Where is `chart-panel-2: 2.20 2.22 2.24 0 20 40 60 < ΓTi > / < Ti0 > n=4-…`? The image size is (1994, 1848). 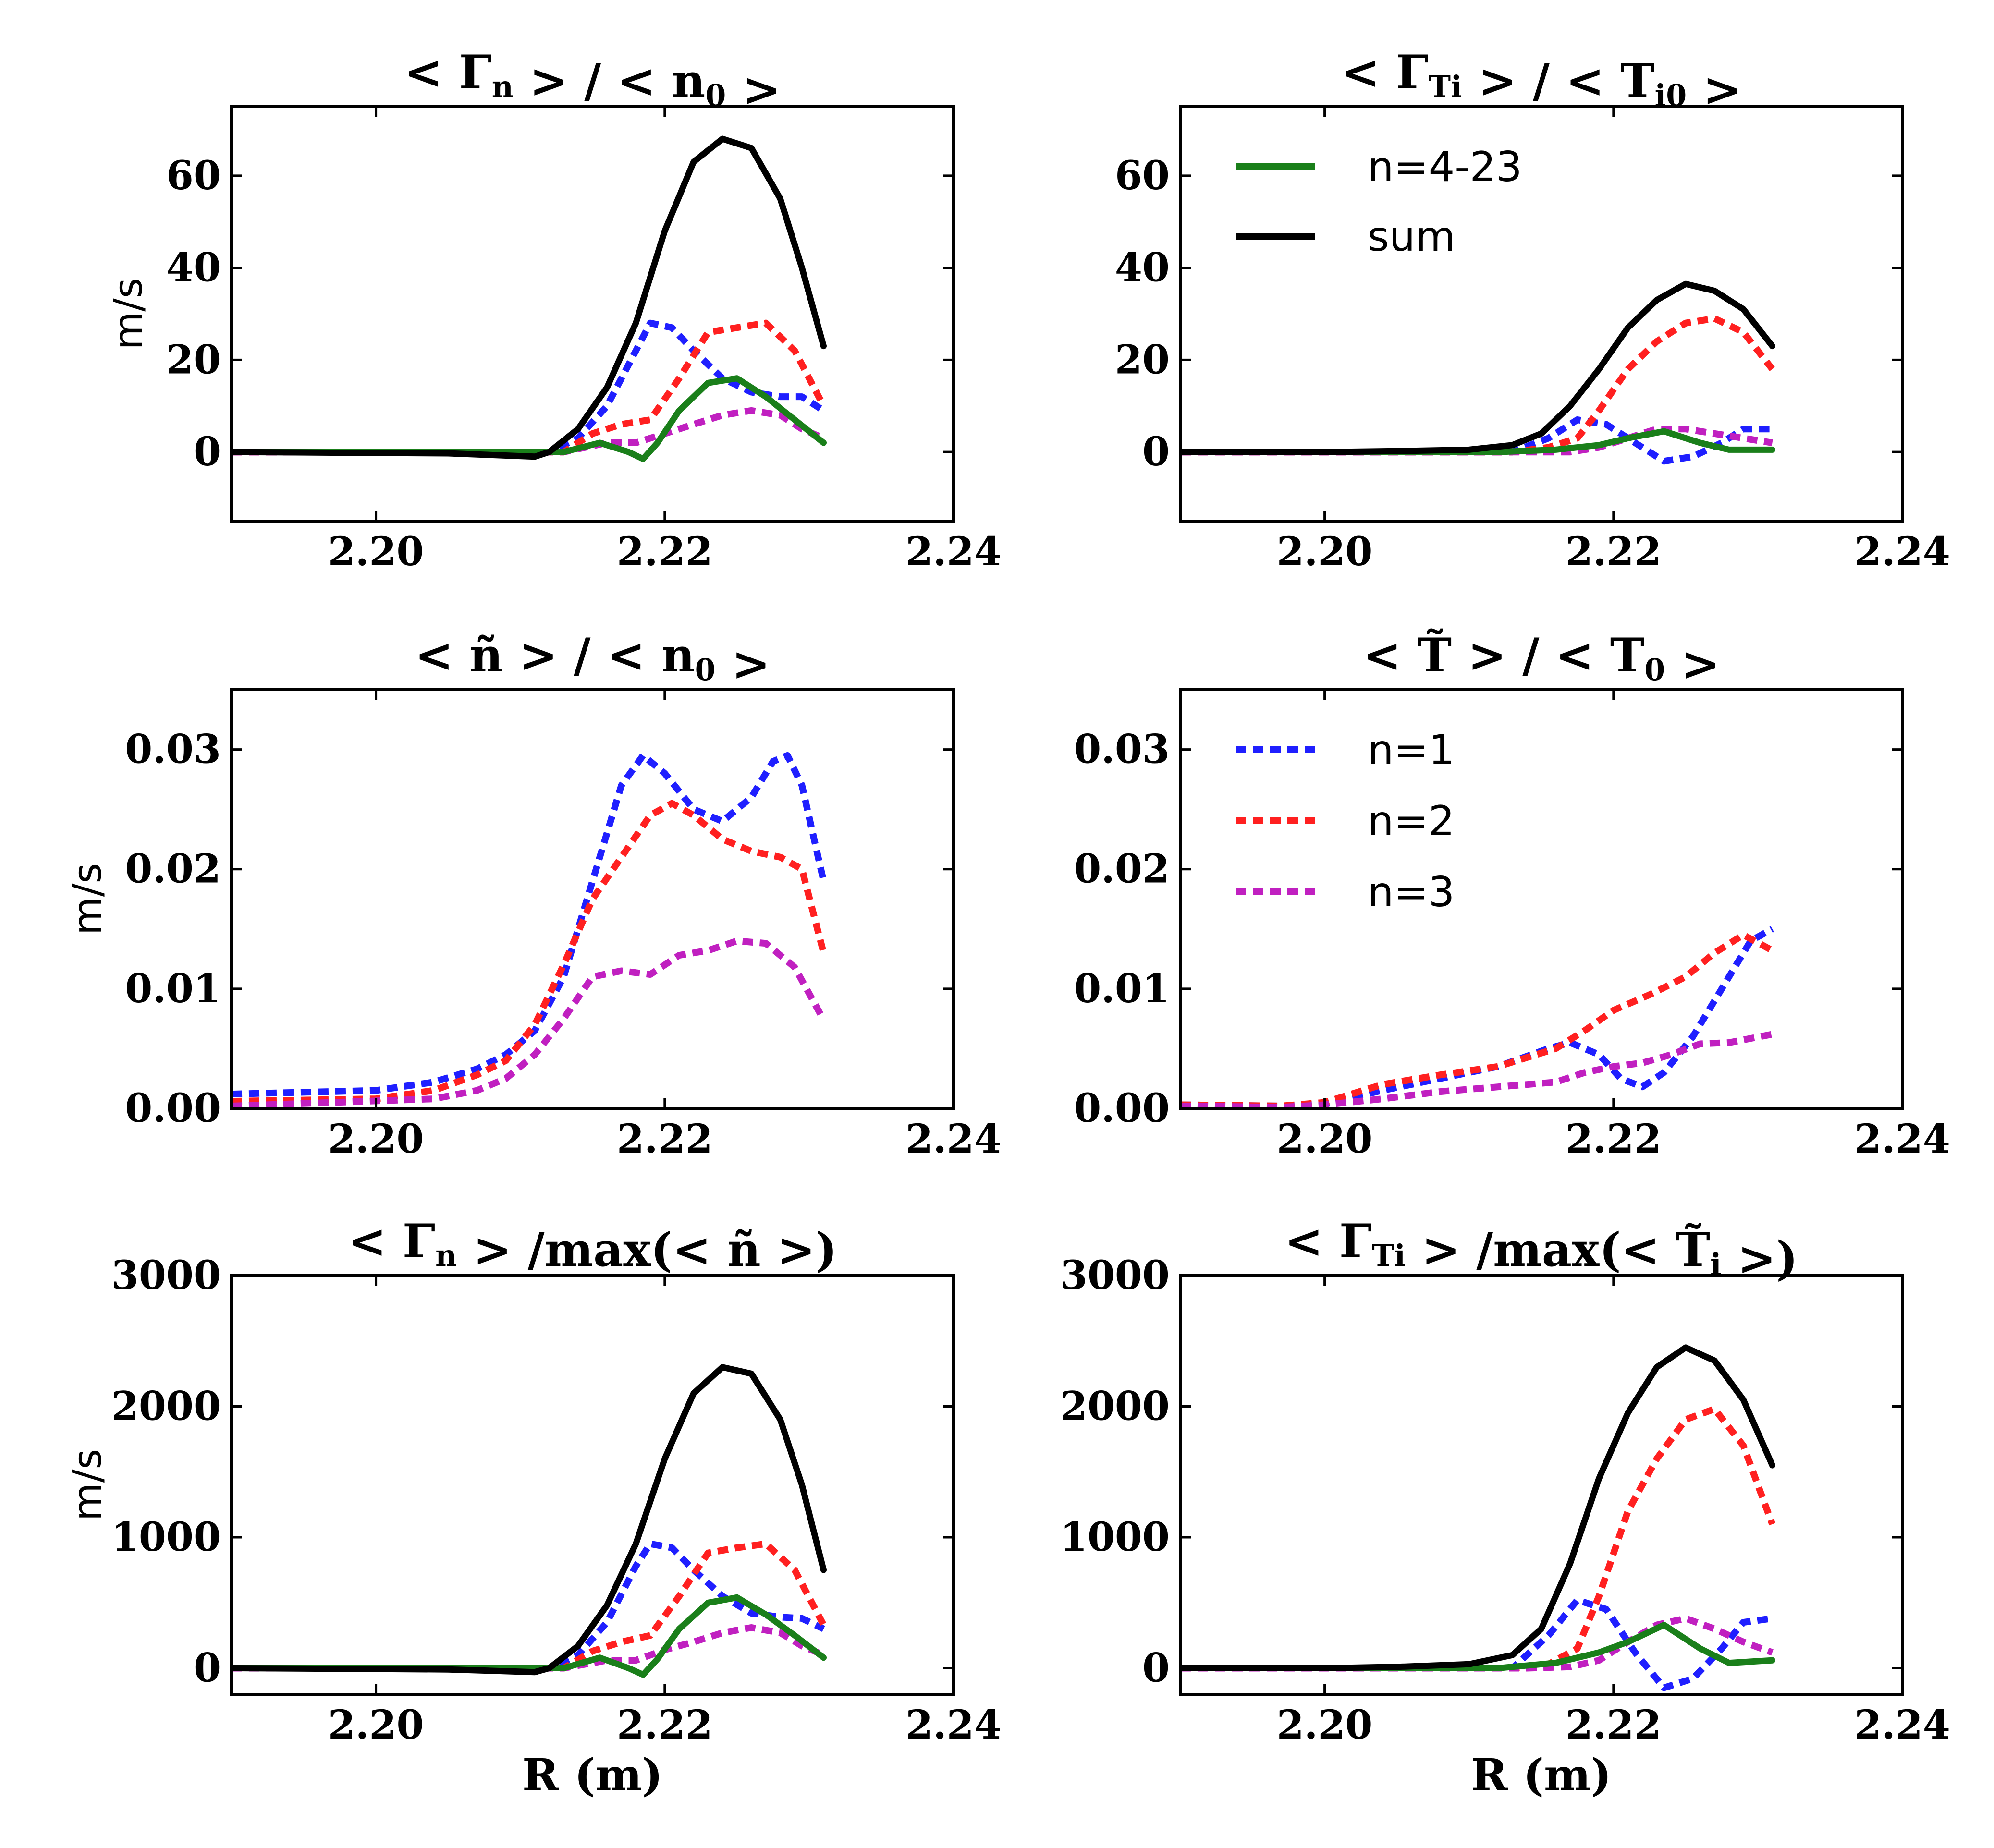
chart-panel-2: 2.20 2.22 2.24 0 20 40 60 < ΓTi > / < Ti0 > n=4-… is located at coordinates (1533, 310).